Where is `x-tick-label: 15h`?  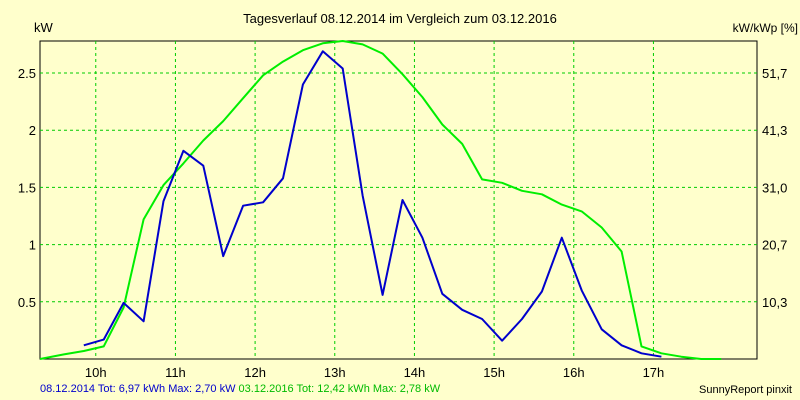 x-tick-label: 15h is located at coordinates (494, 372).